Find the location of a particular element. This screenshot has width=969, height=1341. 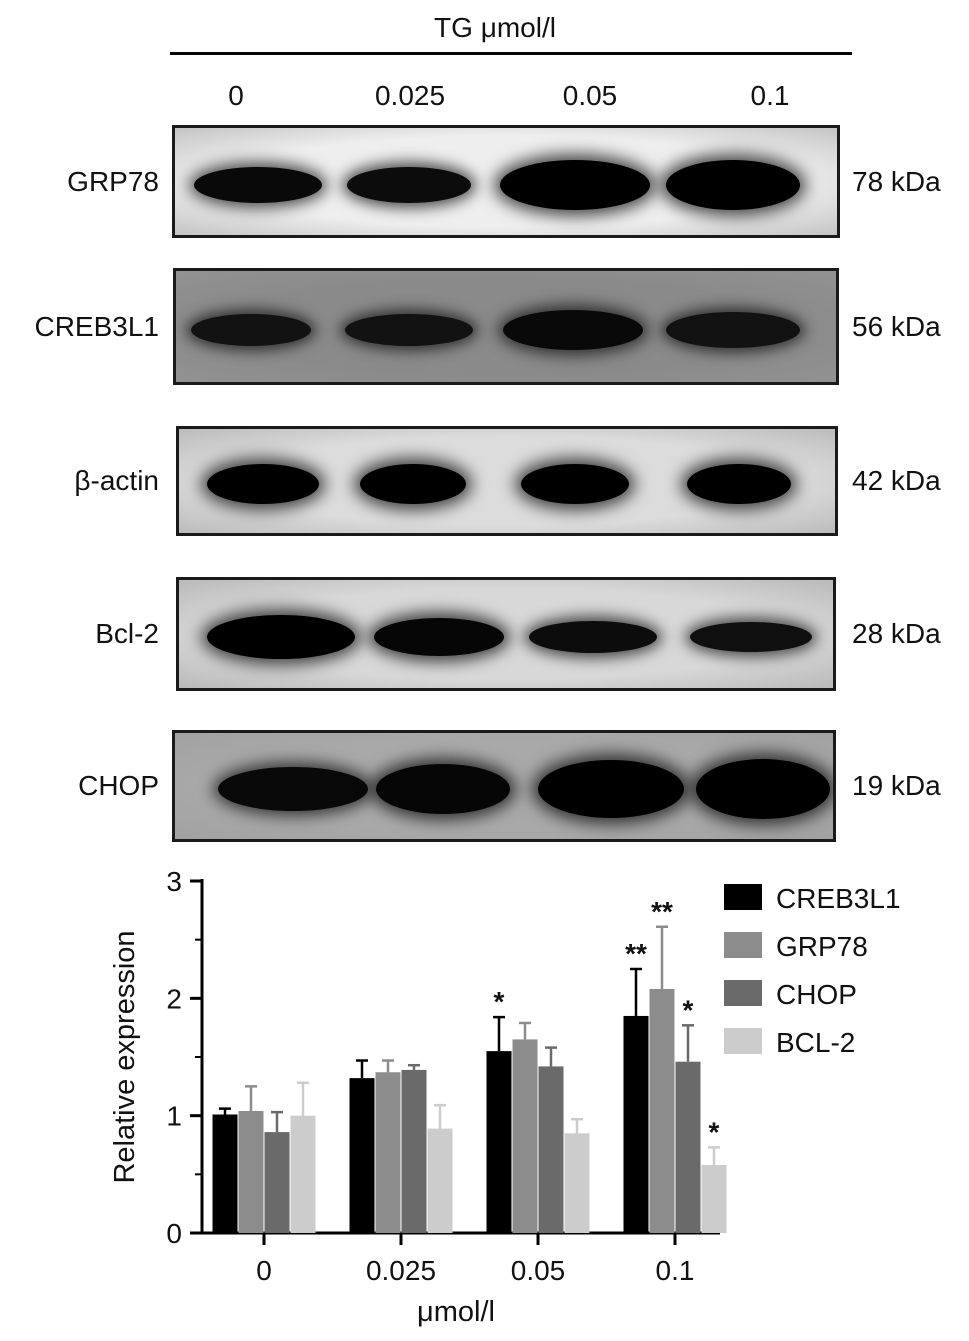

legend-label: CREB3L1 is located at coordinates (838, 898).